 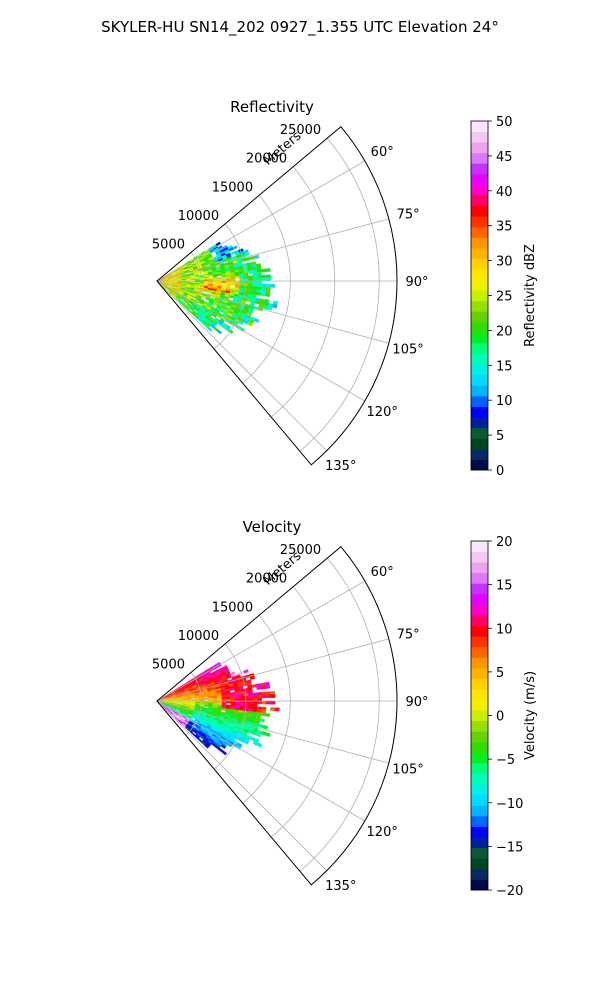 I want to click on angle-tick-label: 105°, so click(x=407, y=349).